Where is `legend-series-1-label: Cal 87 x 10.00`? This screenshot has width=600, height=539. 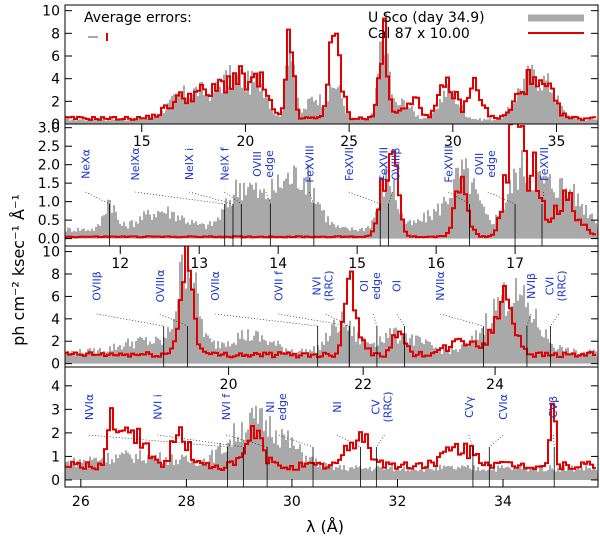 legend-series-1-label: Cal 87 x 10.00 is located at coordinates (419, 34).